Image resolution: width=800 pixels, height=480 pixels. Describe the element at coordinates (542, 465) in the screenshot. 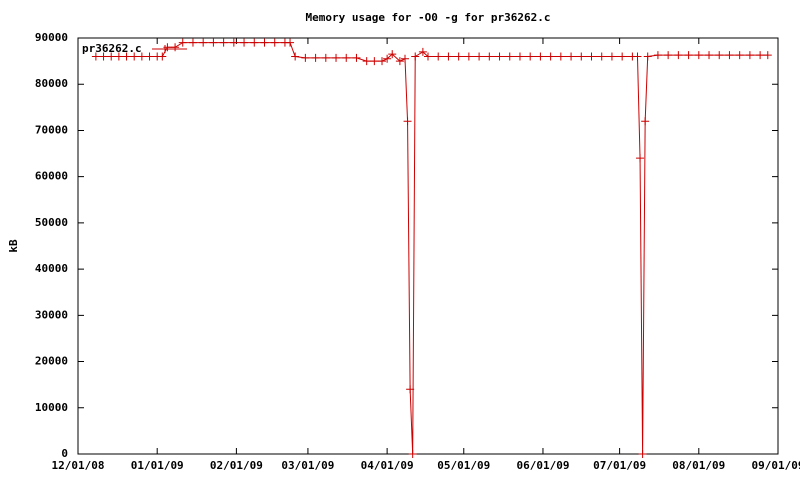

I see `x-tick-label: 06/01/09` at that location.